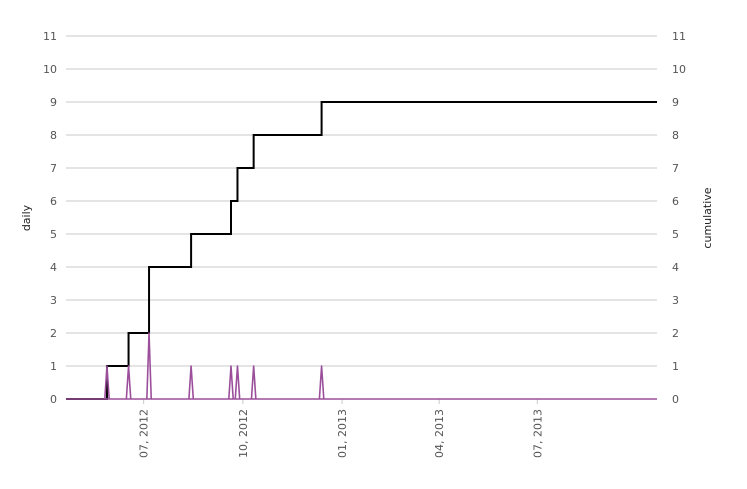  Describe the element at coordinates (50, 36) in the screenshot. I see `y-tick-label-left: 11` at that location.